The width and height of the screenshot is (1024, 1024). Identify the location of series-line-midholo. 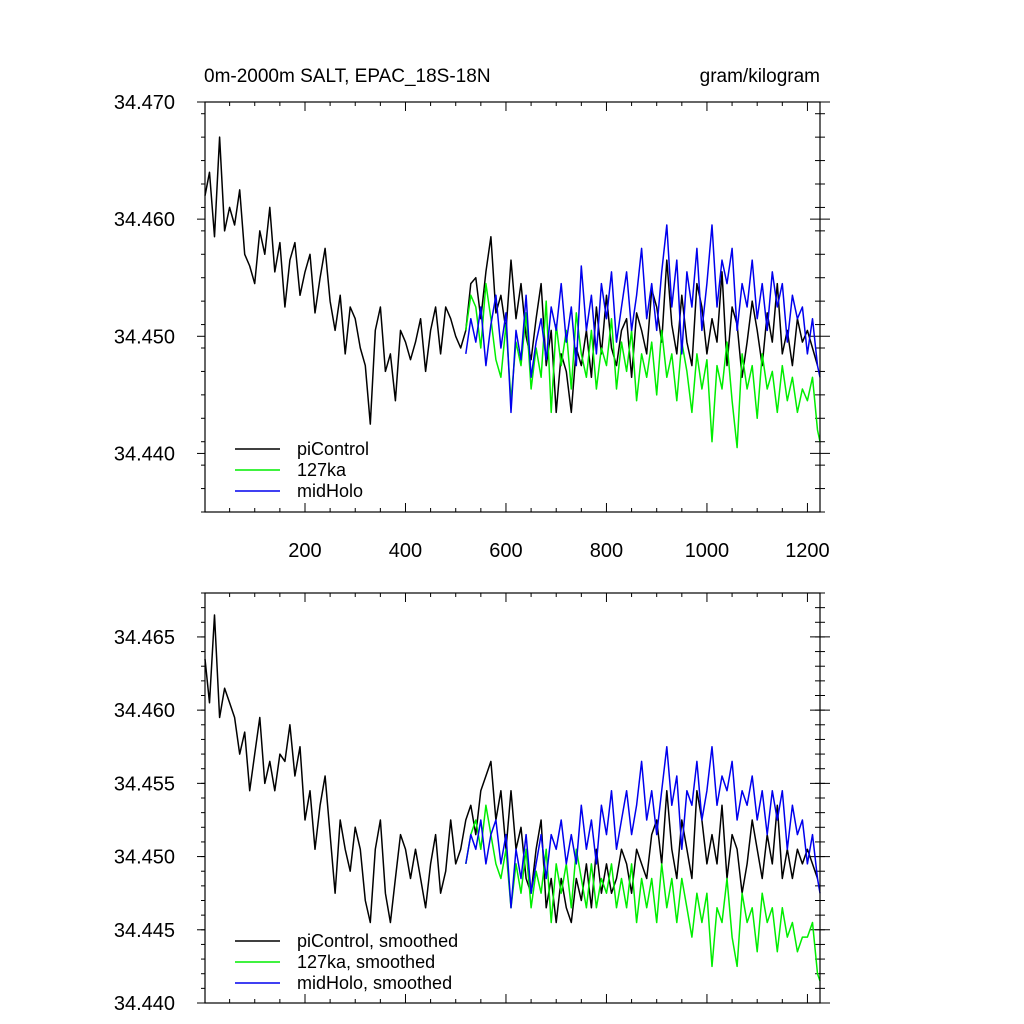
(643, 319).